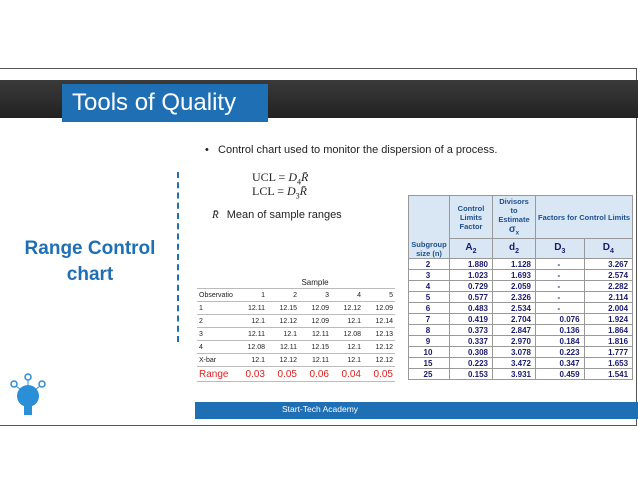 Image resolution: width=638 pixels, height=493 pixels. Describe the element at coordinates (514, 308) in the screenshot. I see `cell: 2.534` at that location.